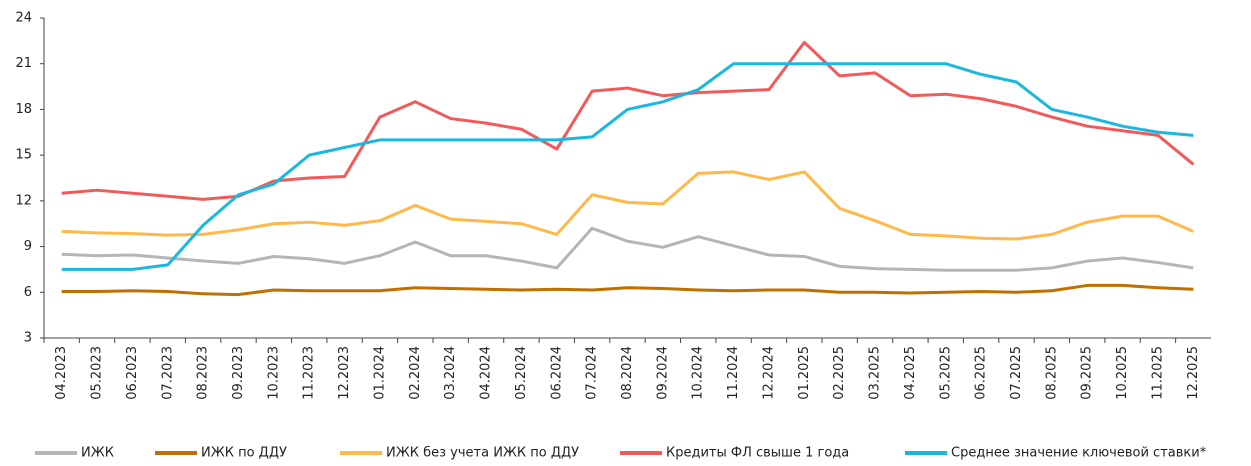 The width and height of the screenshot is (1251, 466). I want to click on legend-label: ИЖК по ДДУ, so click(244, 453).